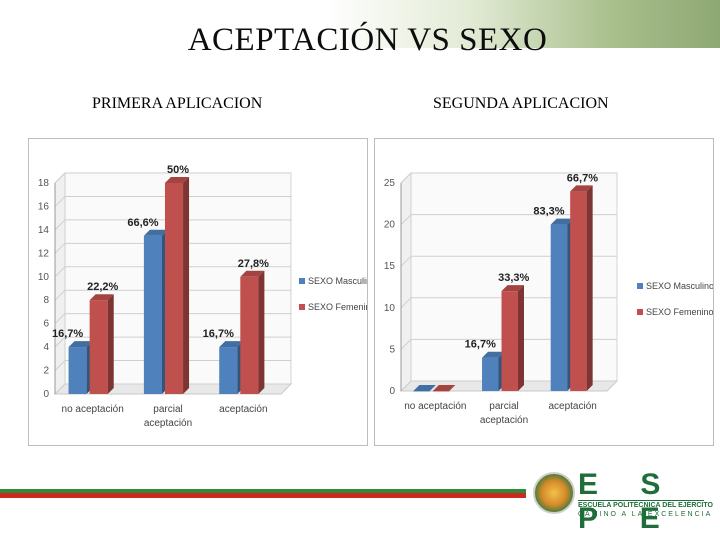 The width and height of the screenshot is (720, 540). Describe the element at coordinates (142, 223) in the screenshot. I see `data-label: 66,6%` at that location.